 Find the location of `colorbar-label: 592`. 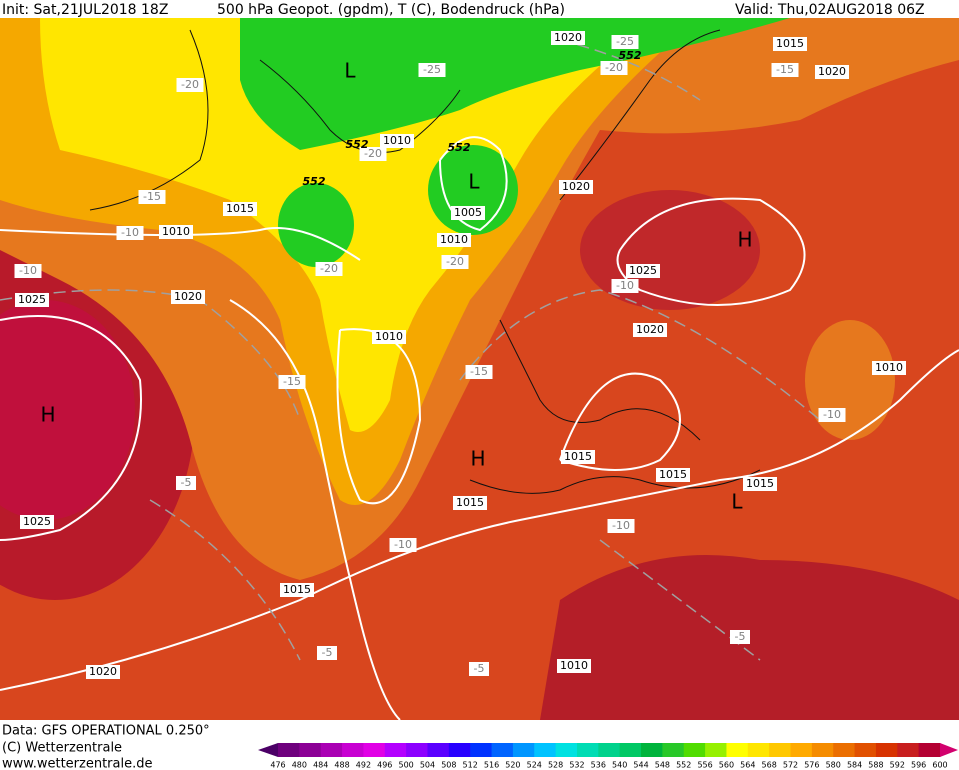

colorbar-label: 592 is located at coordinates (897, 765).